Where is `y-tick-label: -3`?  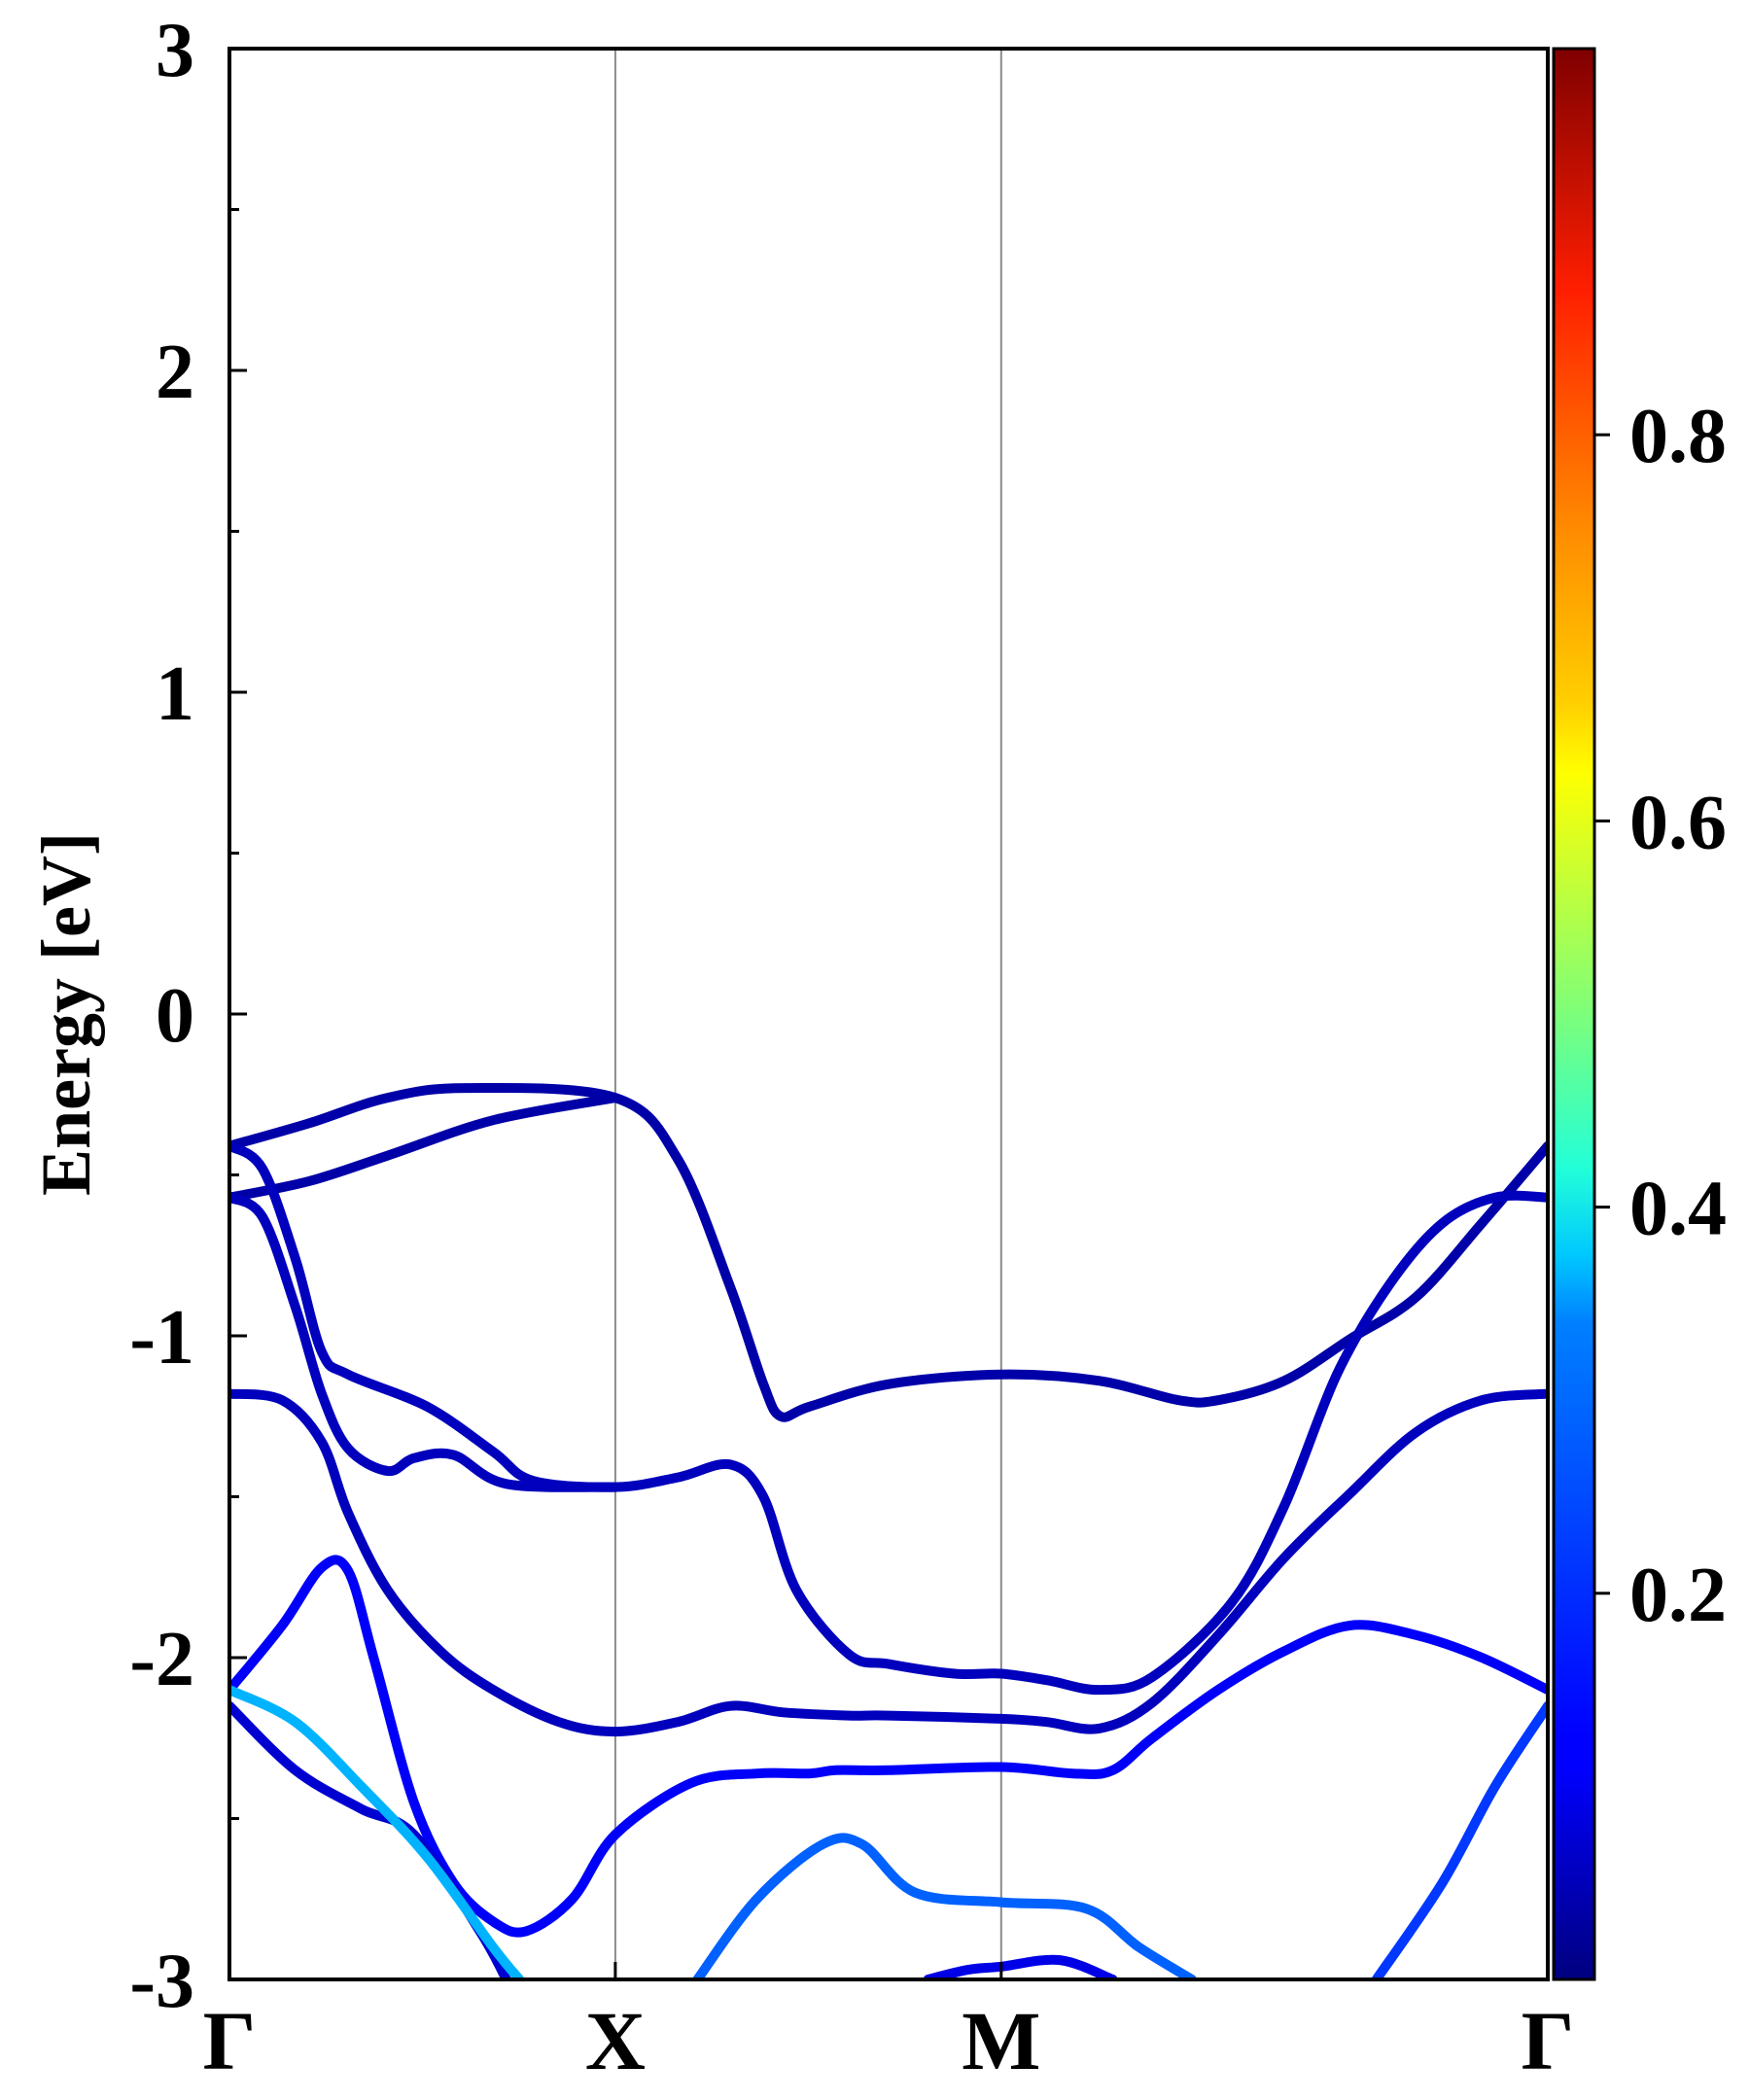 y-tick-label: -3 is located at coordinates (161, 1981).